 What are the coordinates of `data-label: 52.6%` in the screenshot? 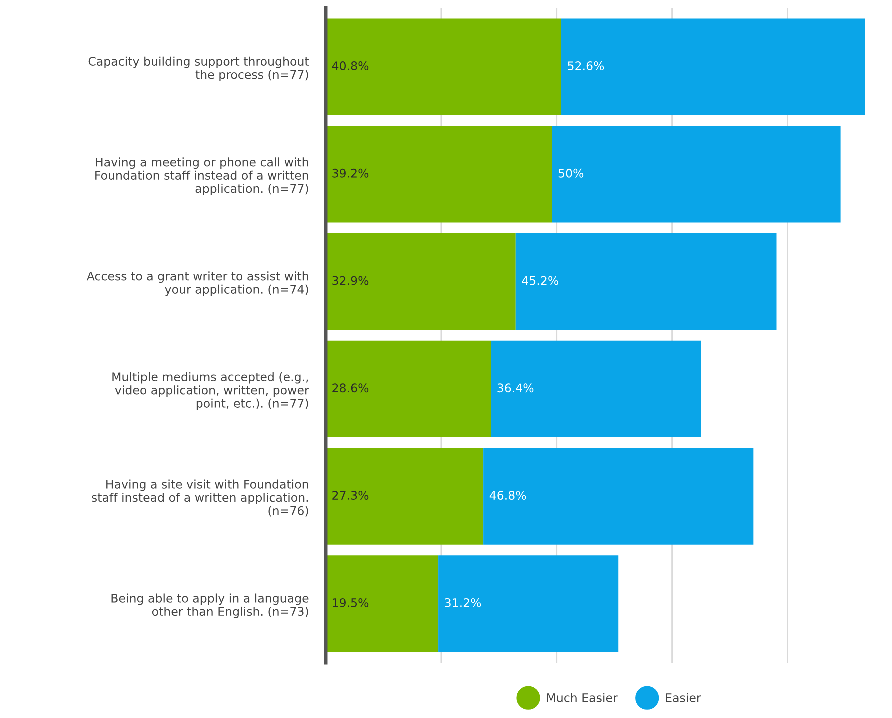 It's located at (586, 66).